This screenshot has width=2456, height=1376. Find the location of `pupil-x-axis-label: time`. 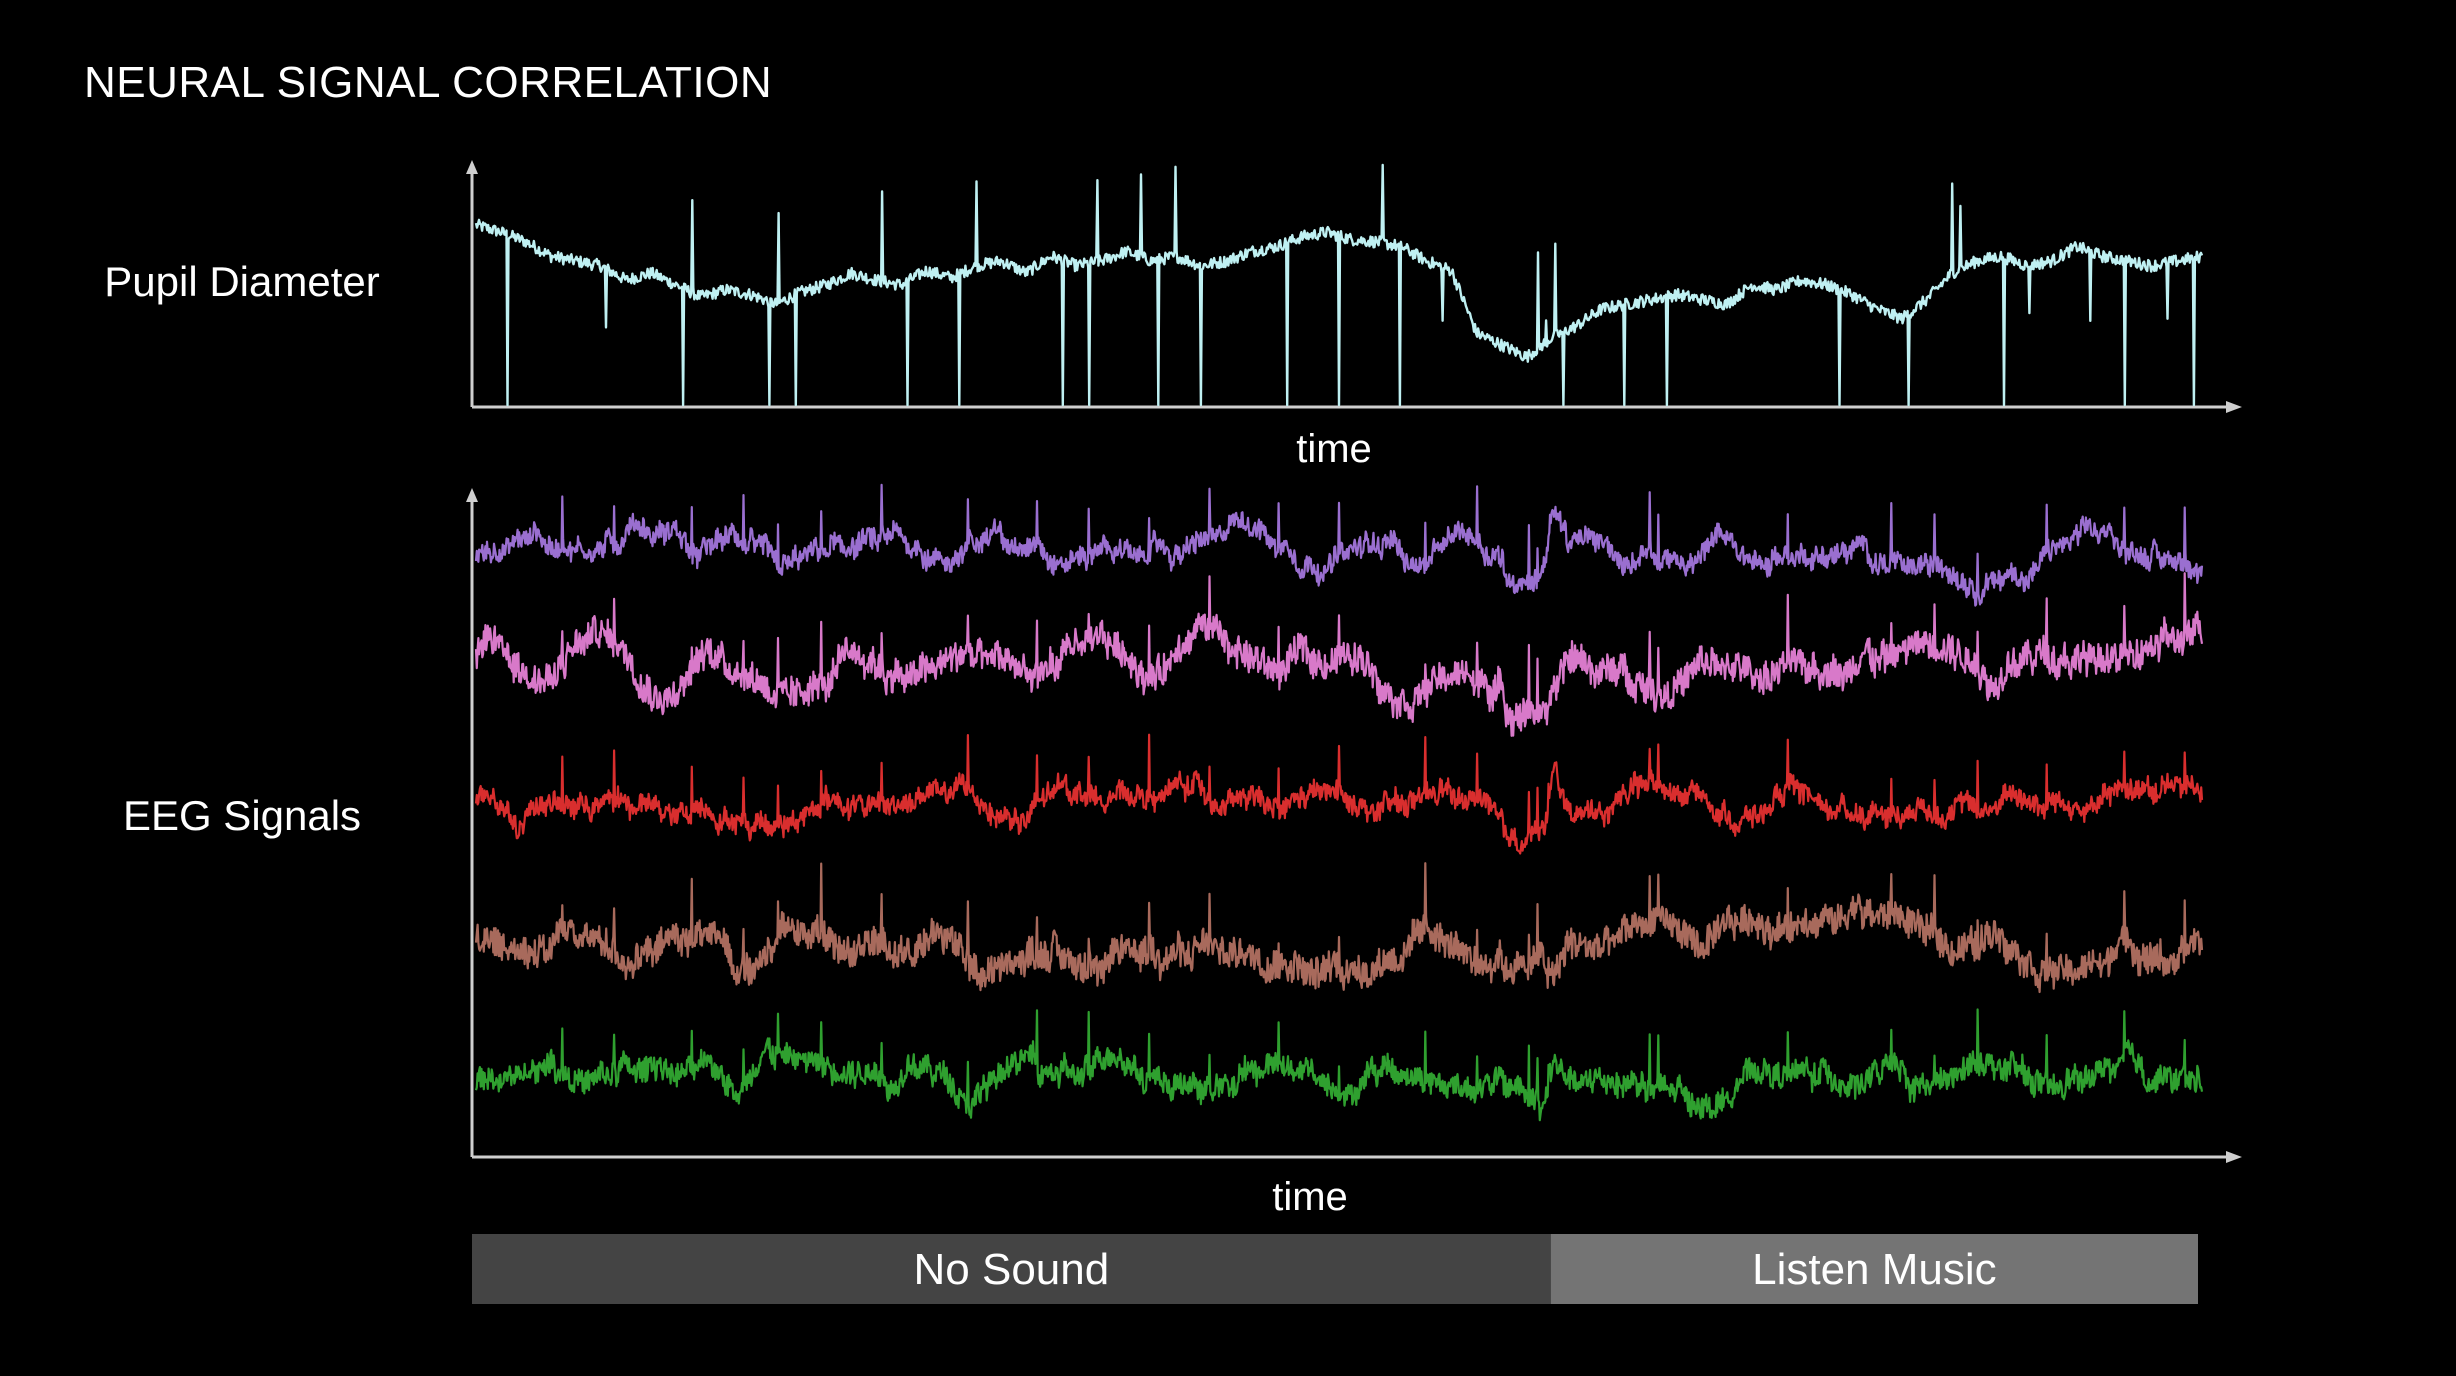

pupil-x-axis-label: time is located at coordinates (1334, 449).